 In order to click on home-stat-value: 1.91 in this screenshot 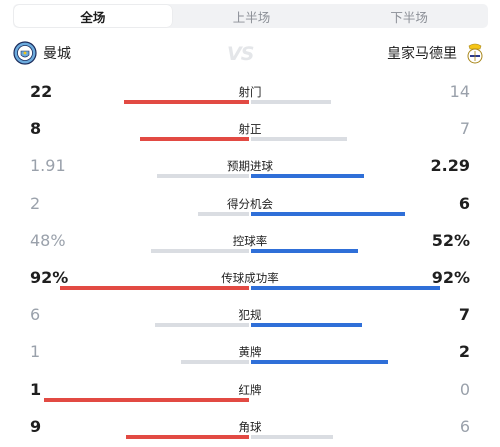, I will do `click(48, 166)`.